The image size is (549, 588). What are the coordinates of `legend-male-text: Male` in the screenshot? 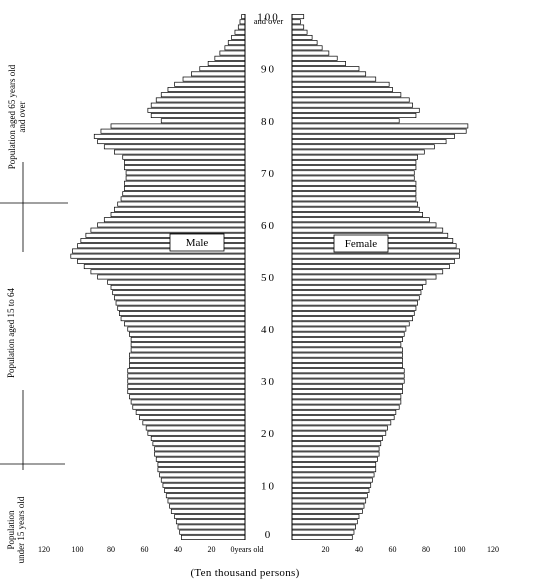 It's located at (197, 243).